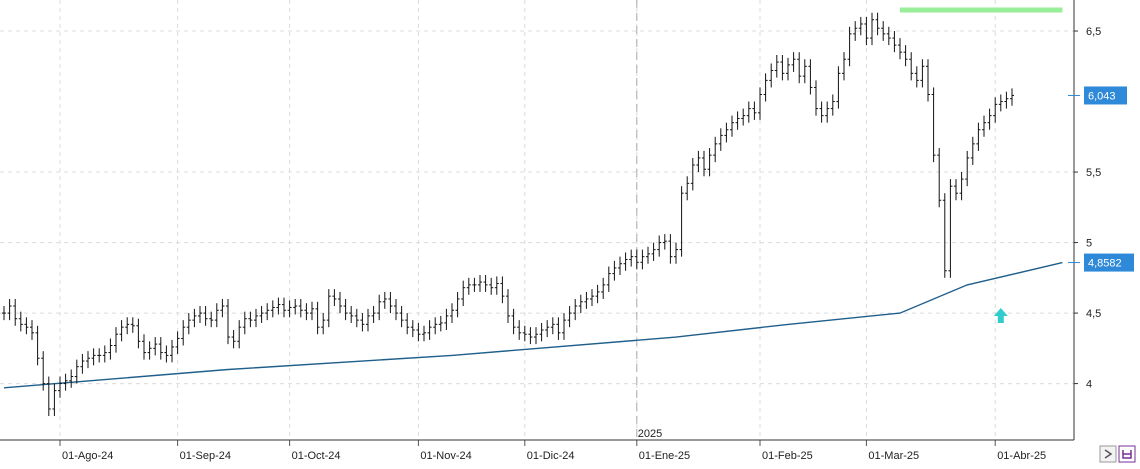 The height and width of the screenshot is (469, 1140). What do you see at coordinates (1000, 315) in the screenshot?
I see `up-arrow-icon` at bounding box center [1000, 315].